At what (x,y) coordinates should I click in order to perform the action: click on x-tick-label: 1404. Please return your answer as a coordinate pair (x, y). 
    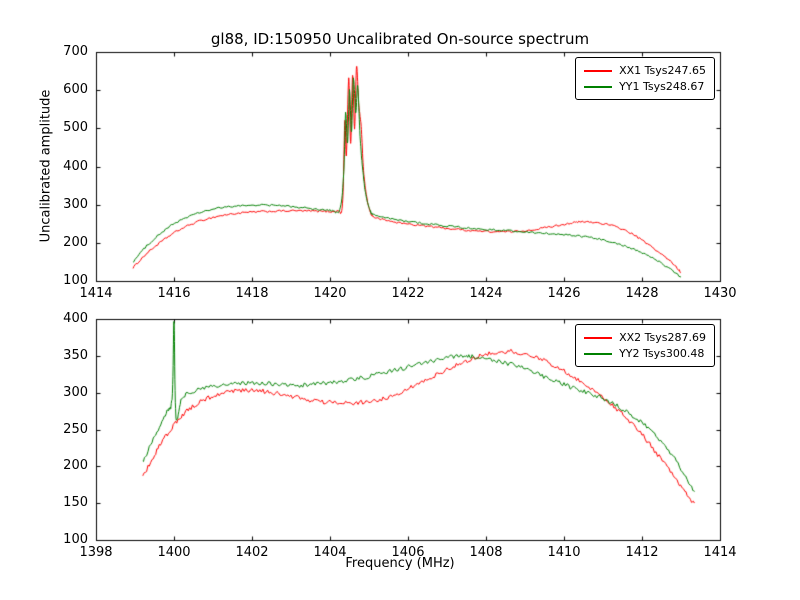
    Looking at the image, I should click on (330, 552).